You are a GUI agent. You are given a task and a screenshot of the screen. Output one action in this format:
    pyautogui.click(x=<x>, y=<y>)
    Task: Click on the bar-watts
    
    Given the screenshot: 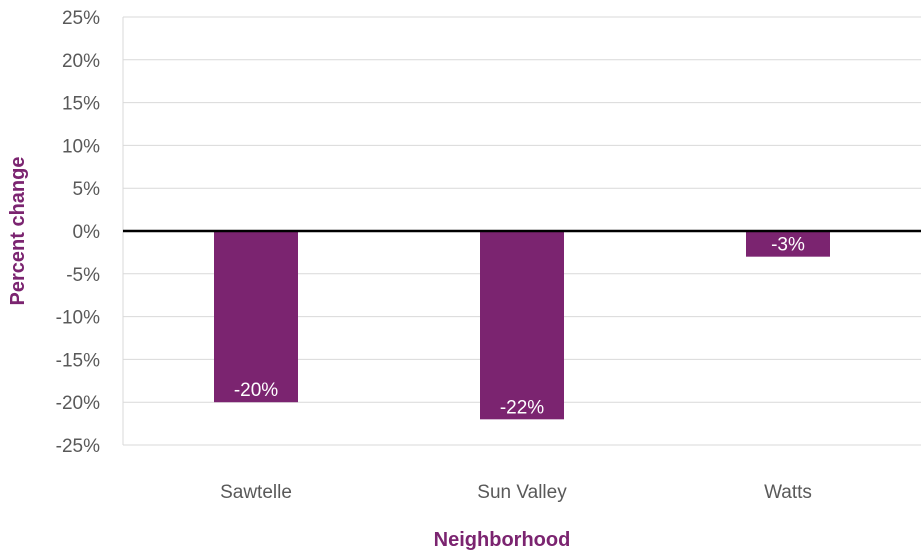 What is the action you would take?
    pyautogui.click(x=788, y=244)
    